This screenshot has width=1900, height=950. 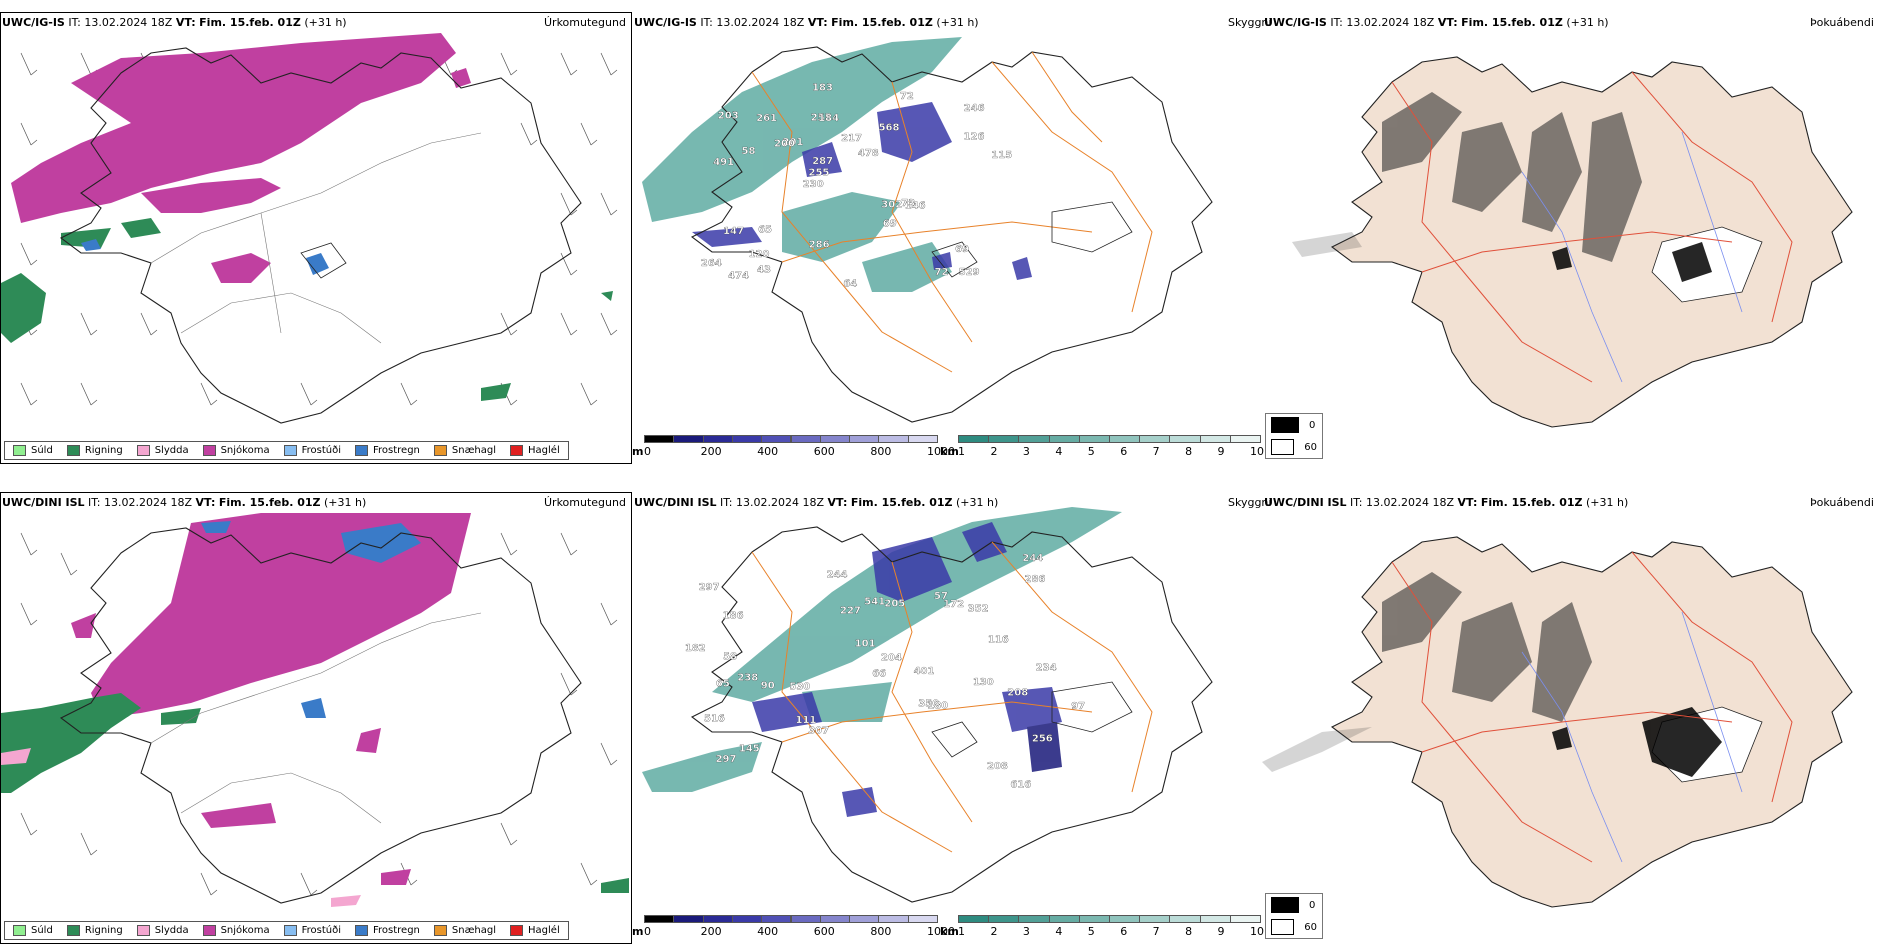 I want to click on legend-item-freezing-drizzle: Frostúði, so click(x=312, y=930).